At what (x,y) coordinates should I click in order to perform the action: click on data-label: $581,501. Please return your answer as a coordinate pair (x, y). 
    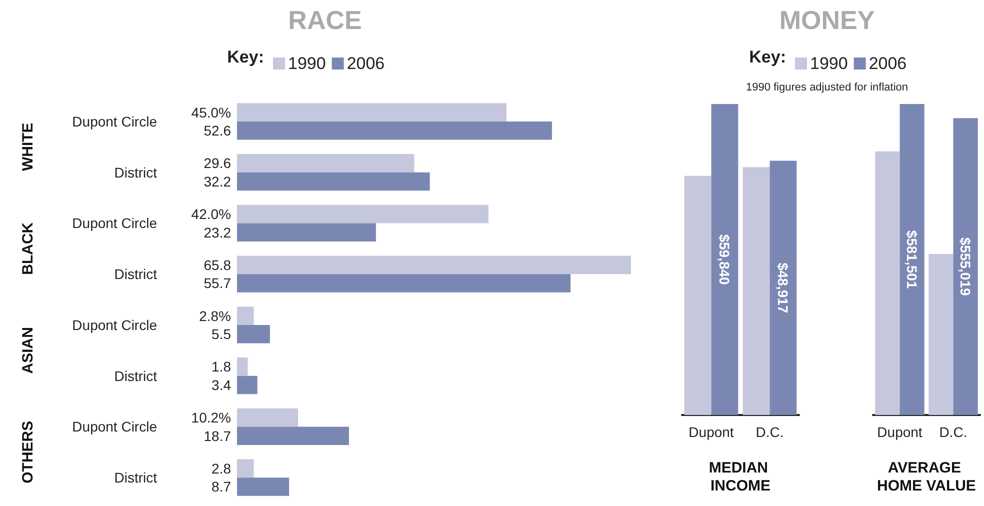
    Looking at the image, I should click on (912, 259).